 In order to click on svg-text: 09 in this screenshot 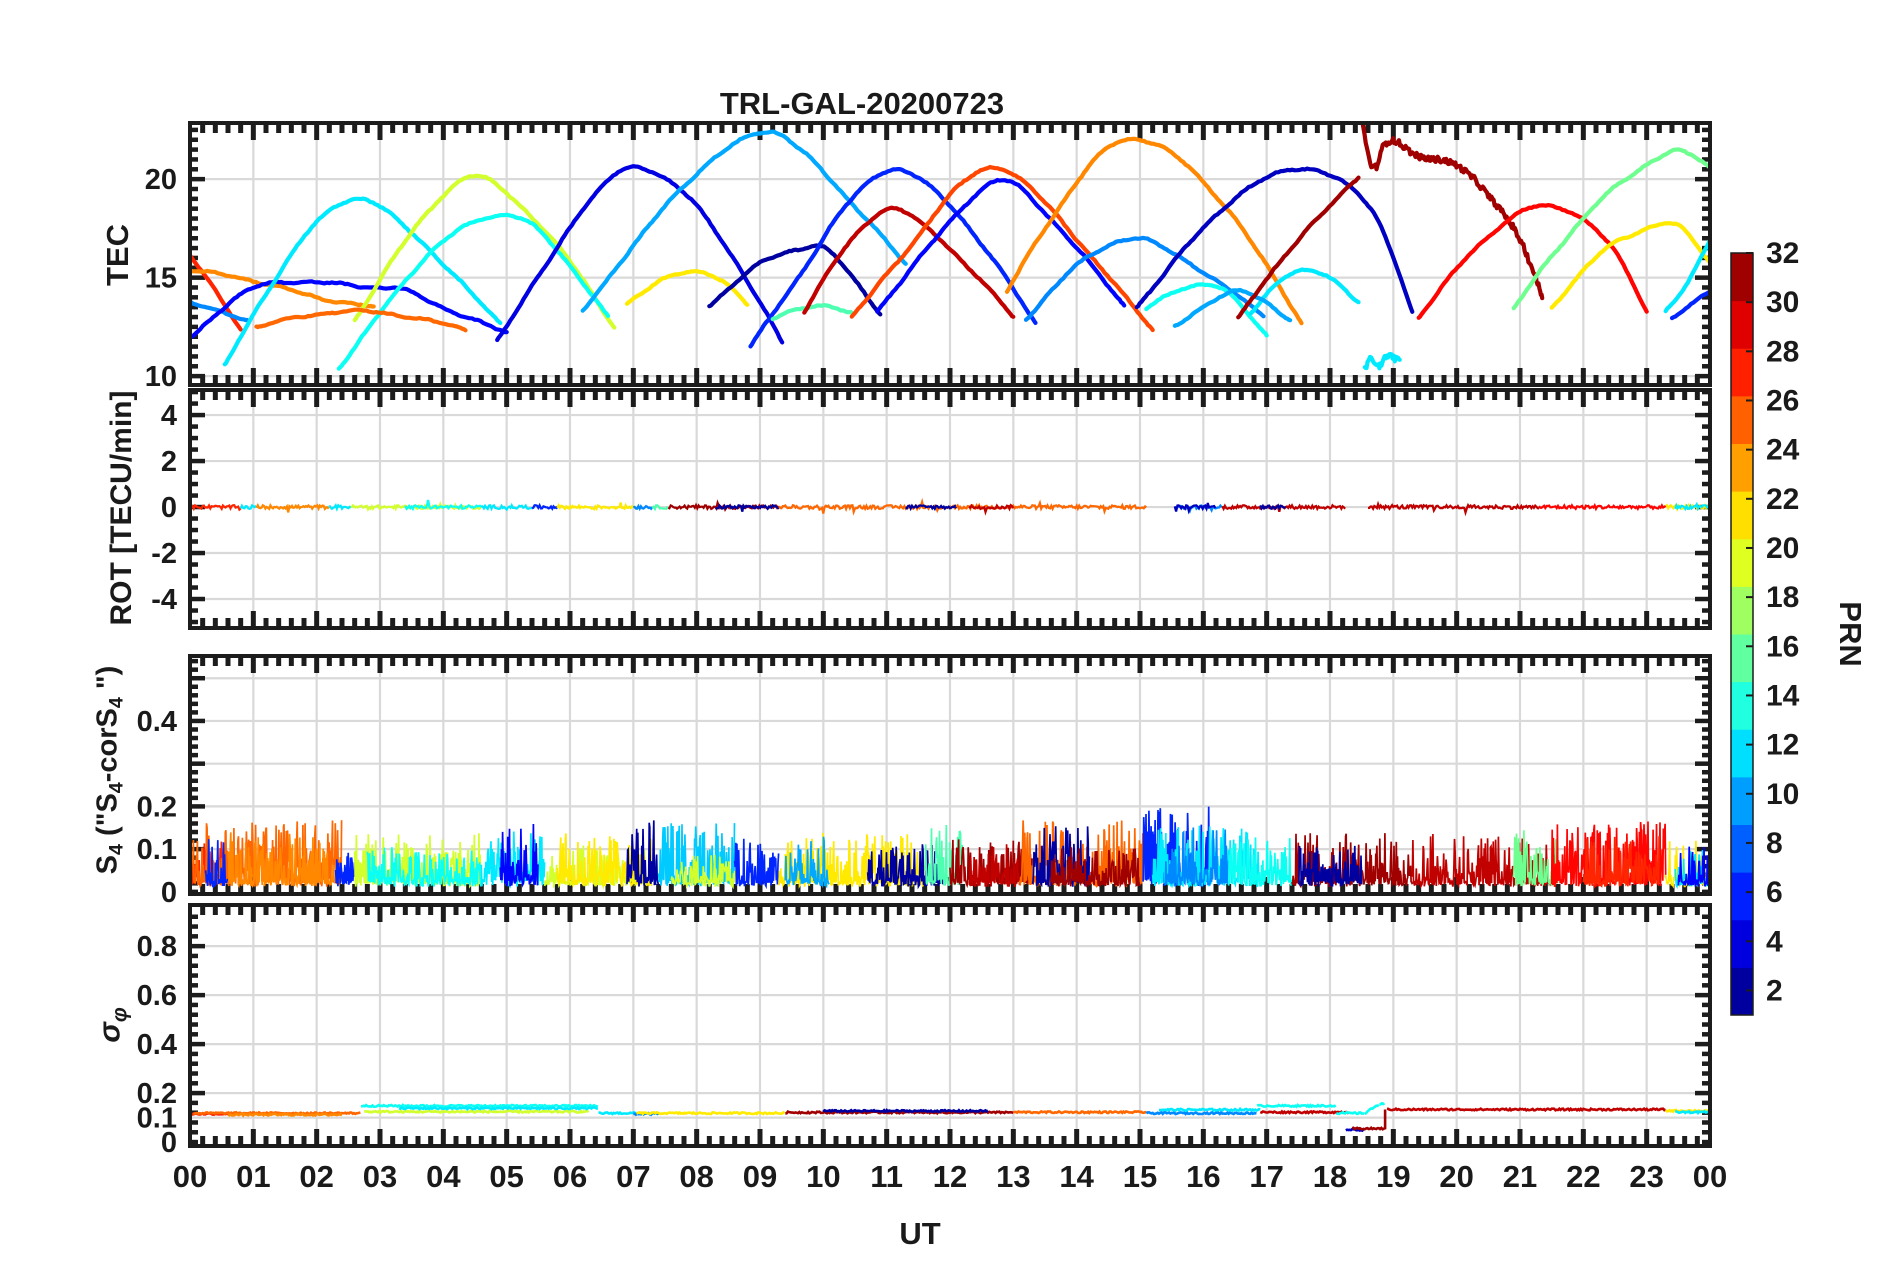, I will do `click(760, 1176)`.